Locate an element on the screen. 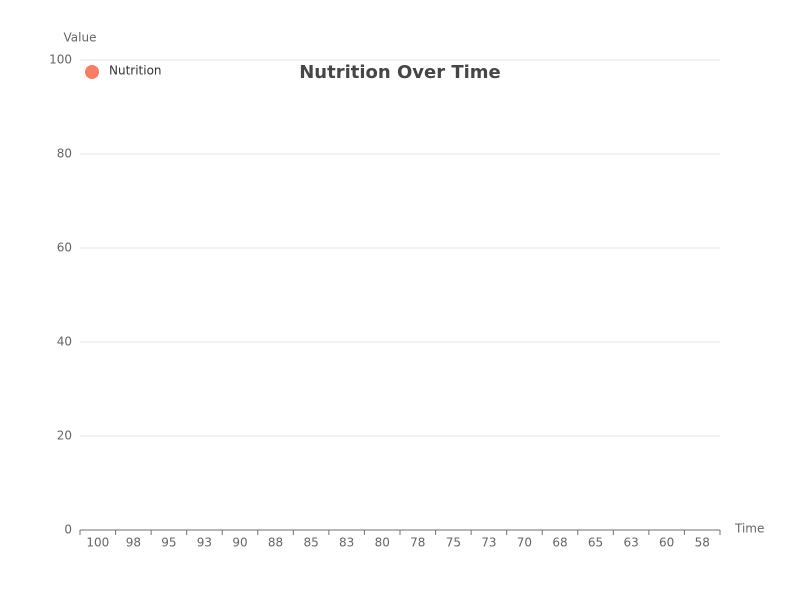  x-tick-label: 80 is located at coordinates (382, 543).